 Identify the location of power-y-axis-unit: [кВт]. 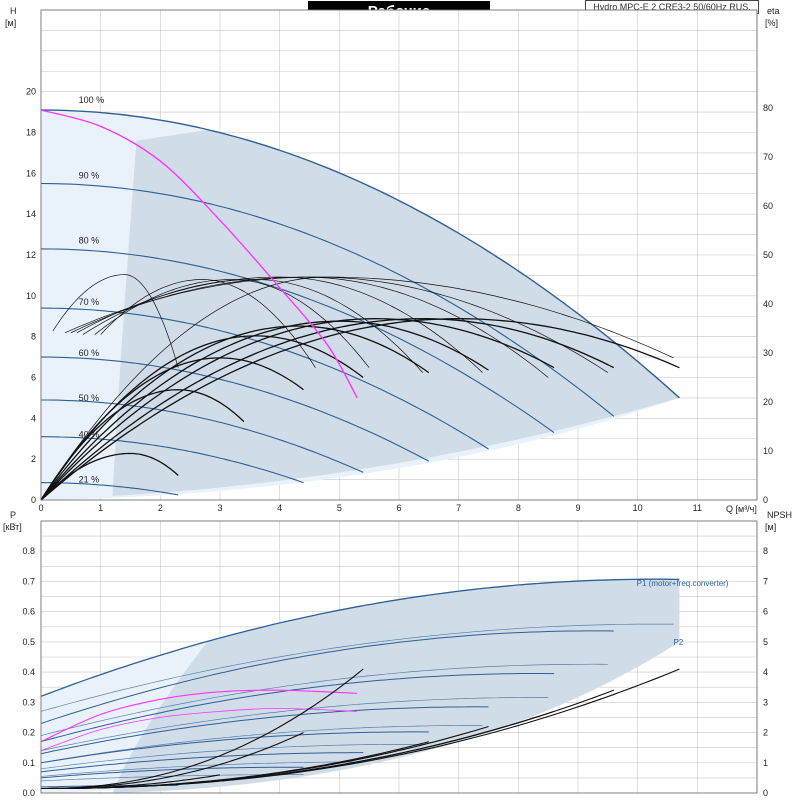
(12, 527).